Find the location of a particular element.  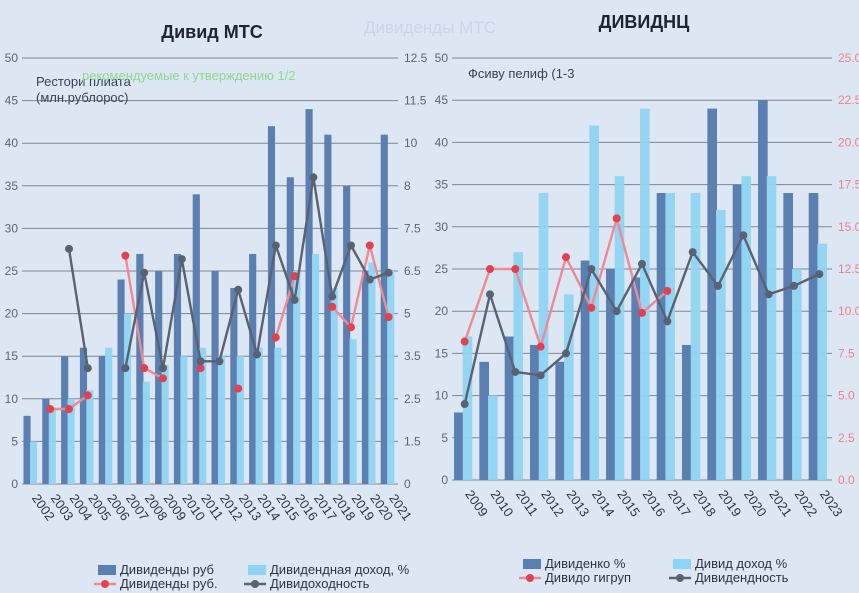

x-tick-label: 2018 is located at coordinates (704, 503).